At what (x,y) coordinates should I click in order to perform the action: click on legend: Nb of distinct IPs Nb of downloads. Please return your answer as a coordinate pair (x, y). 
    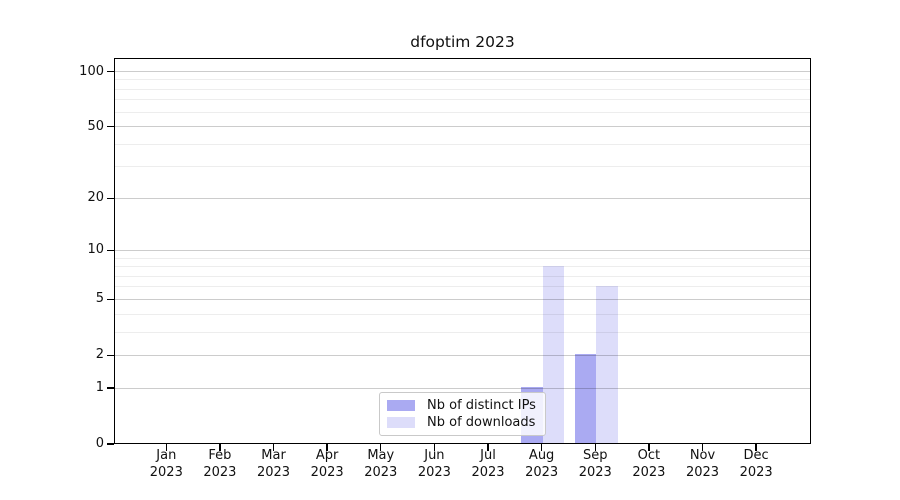
    Looking at the image, I should click on (462, 414).